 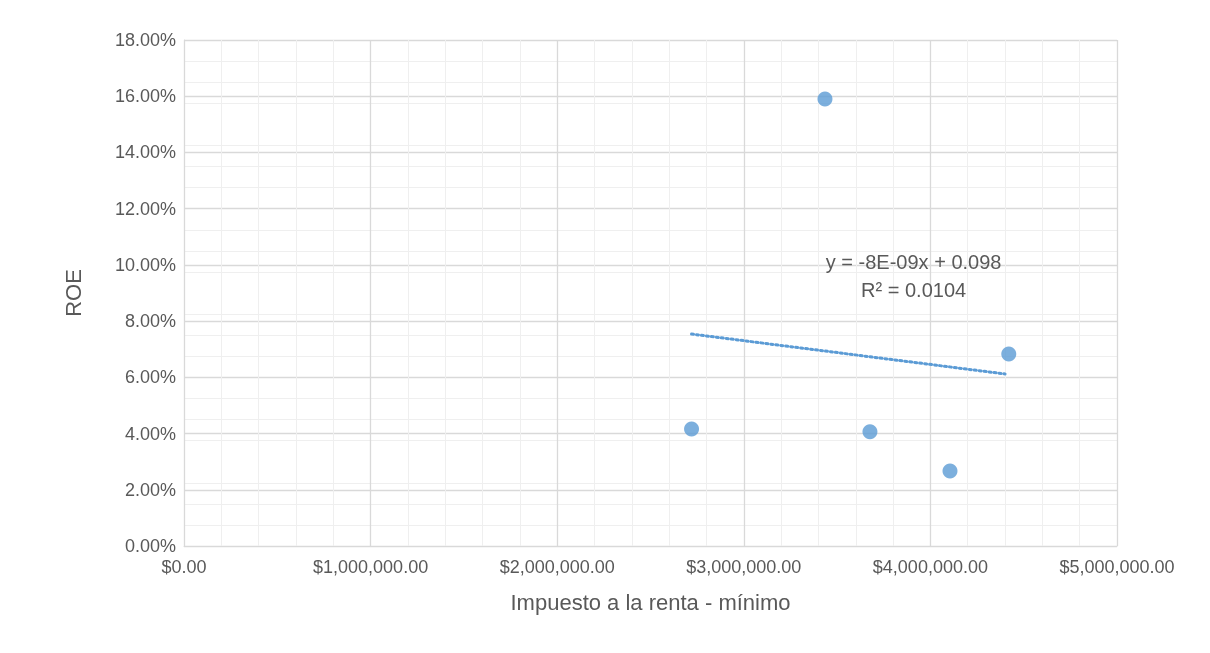 I want to click on y-tick-label: 6.00%, so click(x=150, y=377).